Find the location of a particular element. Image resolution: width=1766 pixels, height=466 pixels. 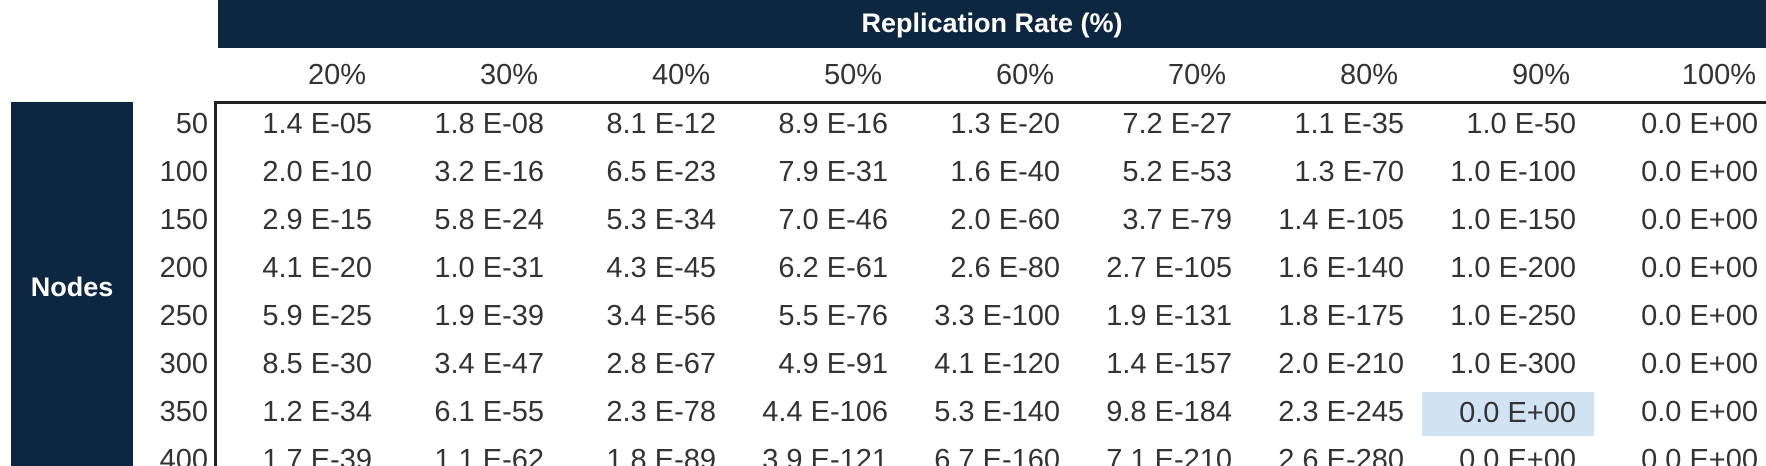

table-cell: 1.4 E-105 is located at coordinates (1341, 220).